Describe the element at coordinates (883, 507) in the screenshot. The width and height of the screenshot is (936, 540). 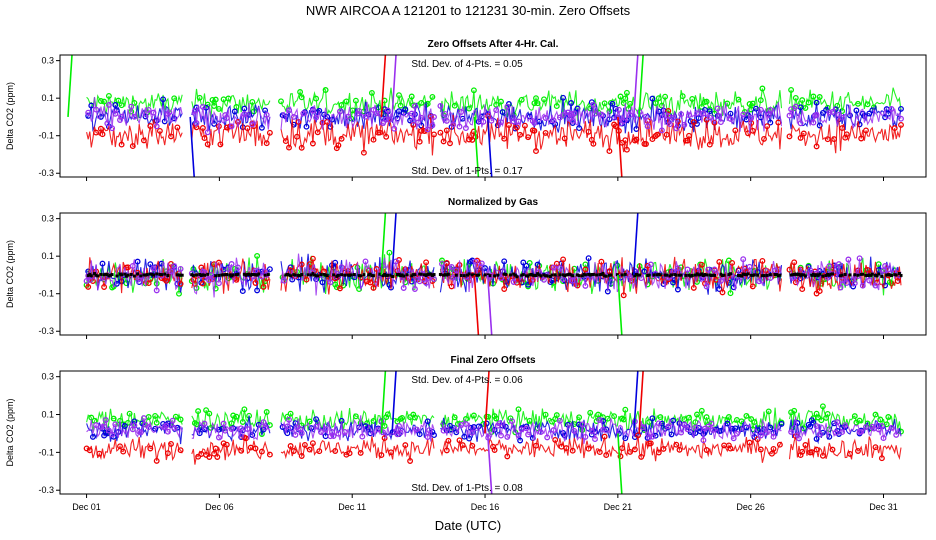
I see `x-tick-label: Dec 31` at that location.